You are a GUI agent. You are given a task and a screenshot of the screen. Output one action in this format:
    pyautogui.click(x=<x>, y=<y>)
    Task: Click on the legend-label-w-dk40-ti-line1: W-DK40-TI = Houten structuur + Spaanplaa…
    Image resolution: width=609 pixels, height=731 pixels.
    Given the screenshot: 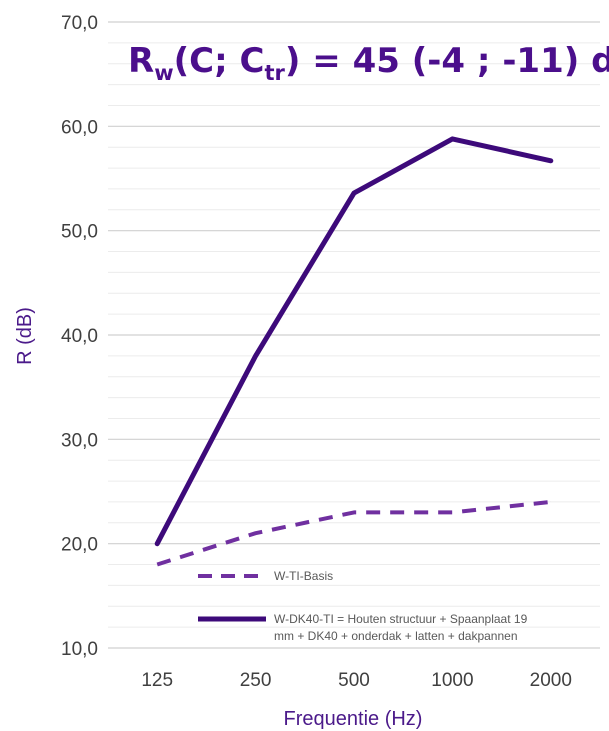 What is the action you would take?
    pyautogui.click(x=401, y=619)
    